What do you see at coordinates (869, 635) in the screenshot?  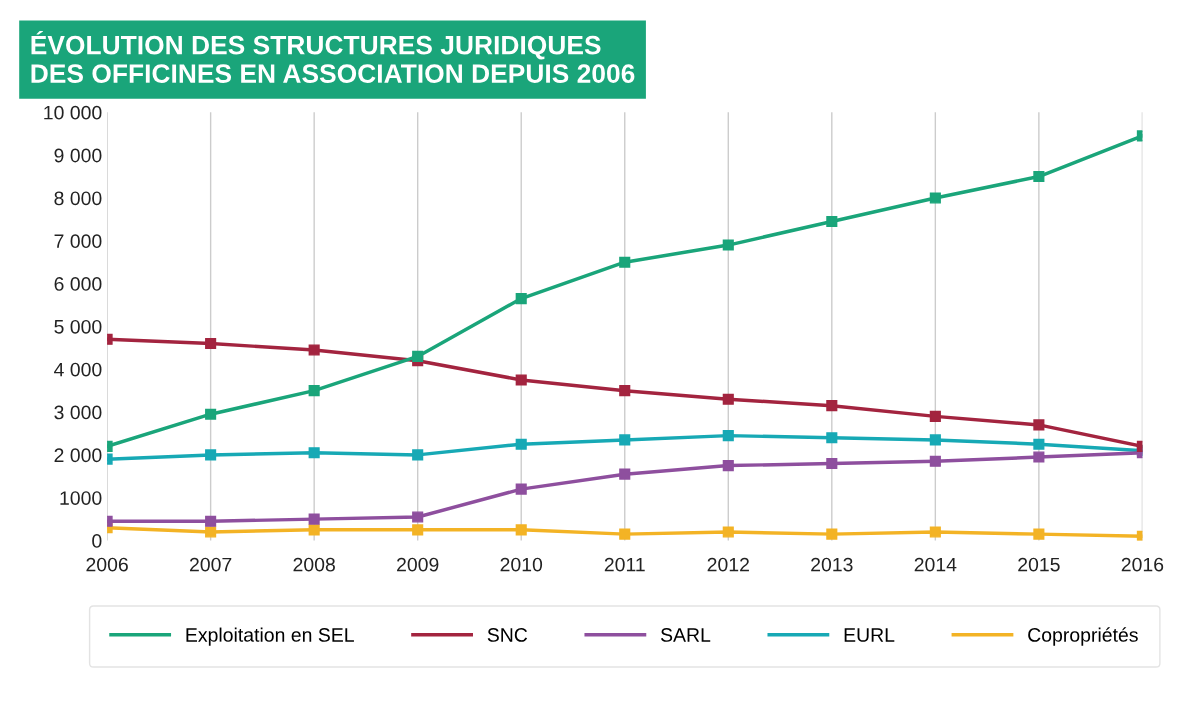 I see `legend-label: EURL` at bounding box center [869, 635].